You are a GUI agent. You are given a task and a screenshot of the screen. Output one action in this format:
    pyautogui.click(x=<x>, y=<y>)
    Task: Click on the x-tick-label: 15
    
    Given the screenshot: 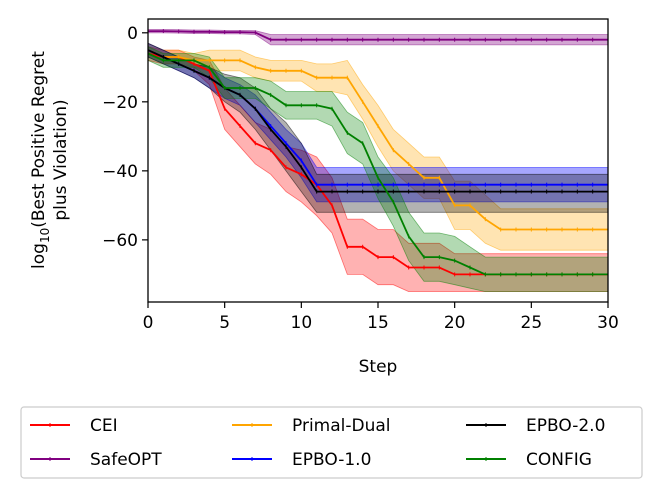 What is the action you would take?
    pyautogui.click(x=378, y=323)
    